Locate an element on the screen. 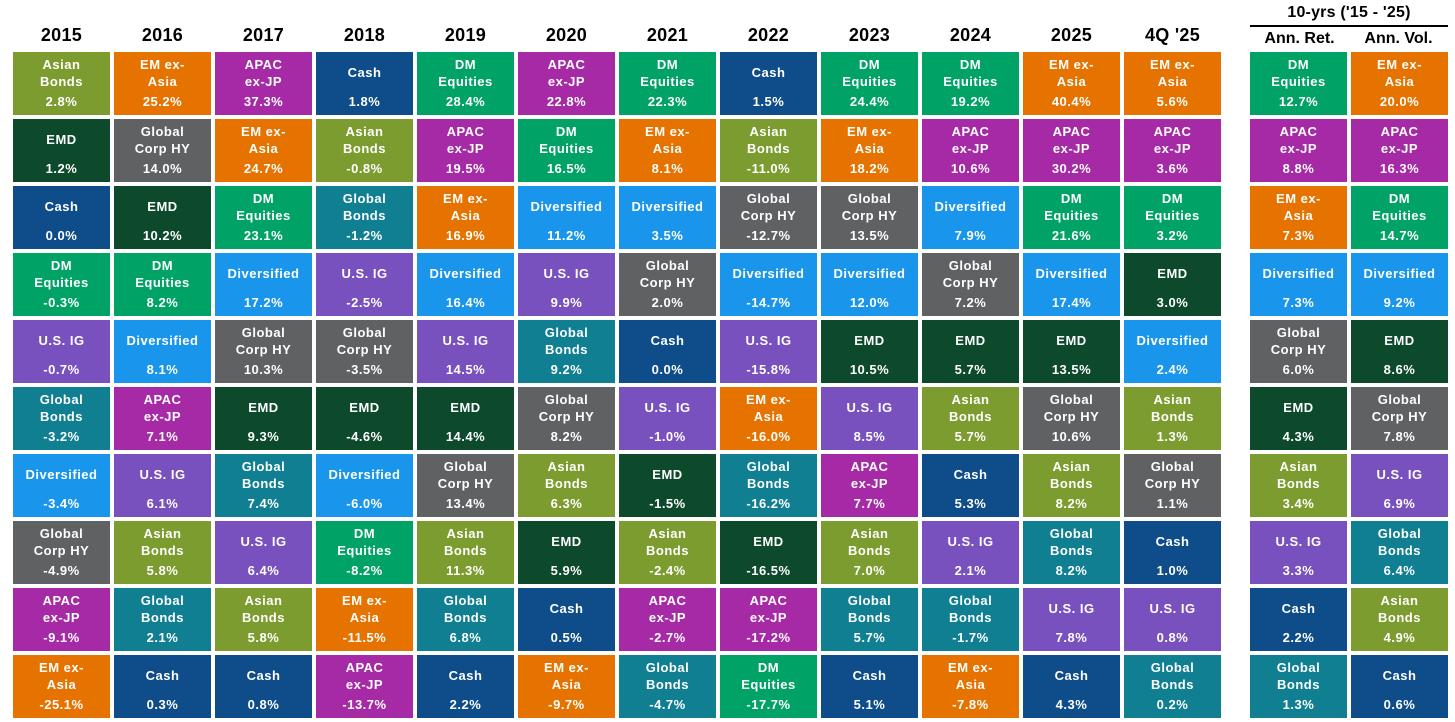  asset-cell: Diversified 16.4% is located at coordinates (465, 284).